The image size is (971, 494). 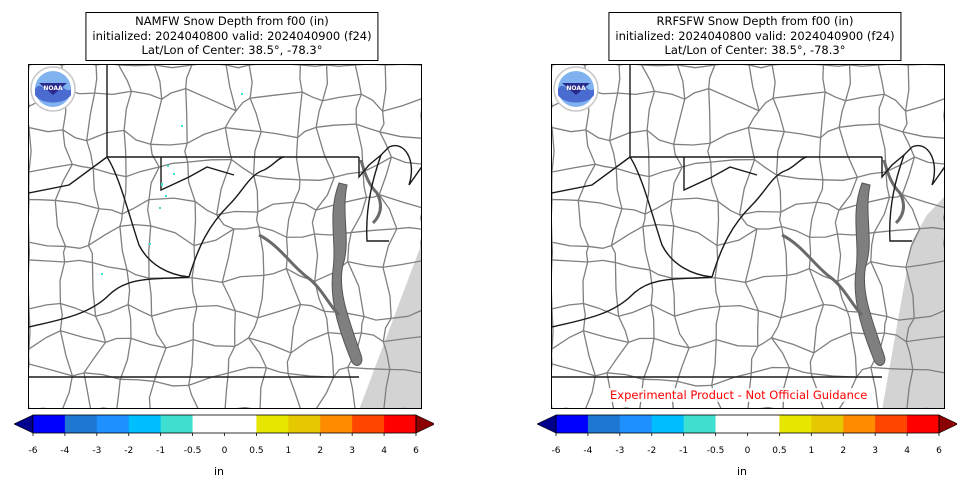 I want to click on chesapeake-bay, so click(x=347, y=274).